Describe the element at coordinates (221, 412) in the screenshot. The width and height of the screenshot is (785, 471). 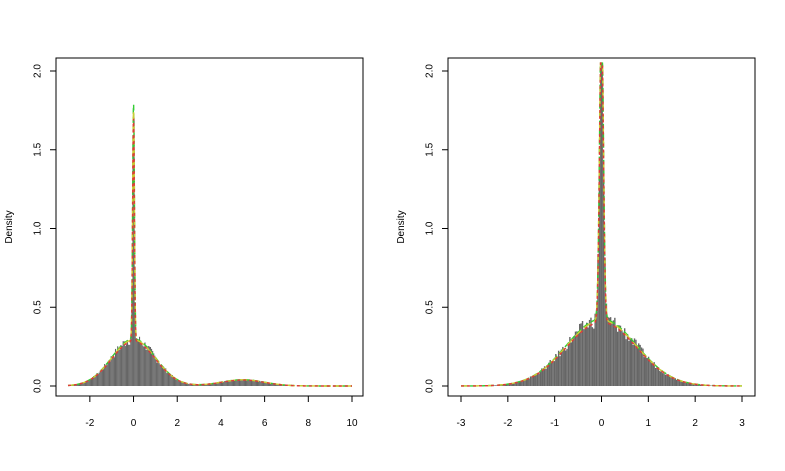
I see `left-x-axis: -2 0 2 4 6 8 10` at that location.